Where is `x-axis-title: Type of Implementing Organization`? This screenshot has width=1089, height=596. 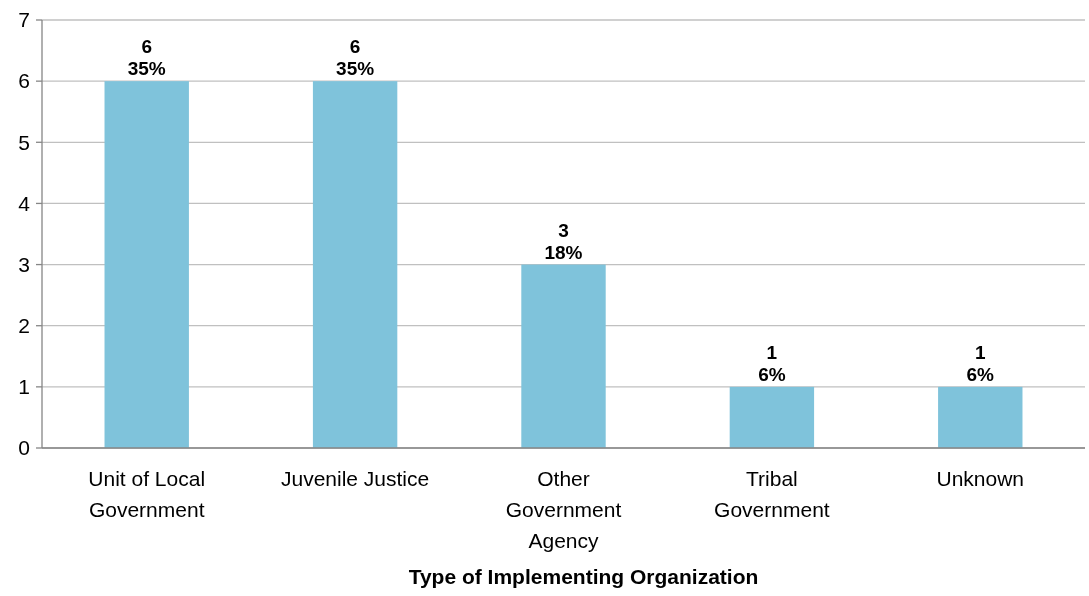 x-axis-title: Type of Implementing Organization is located at coordinates (583, 576).